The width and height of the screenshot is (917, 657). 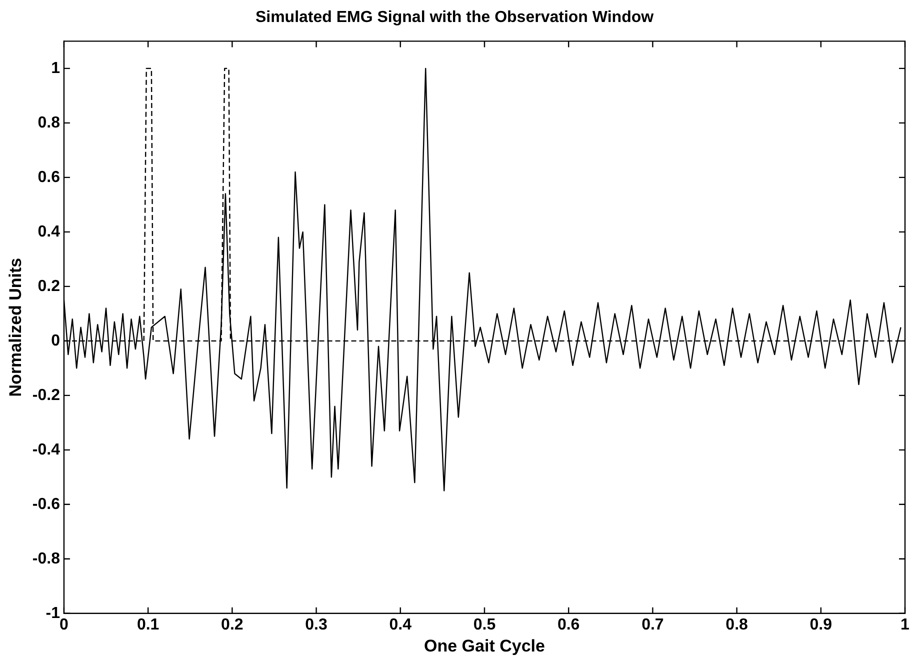 I want to click on y-axis-title: Normalized Units, so click(x=15, y=327).